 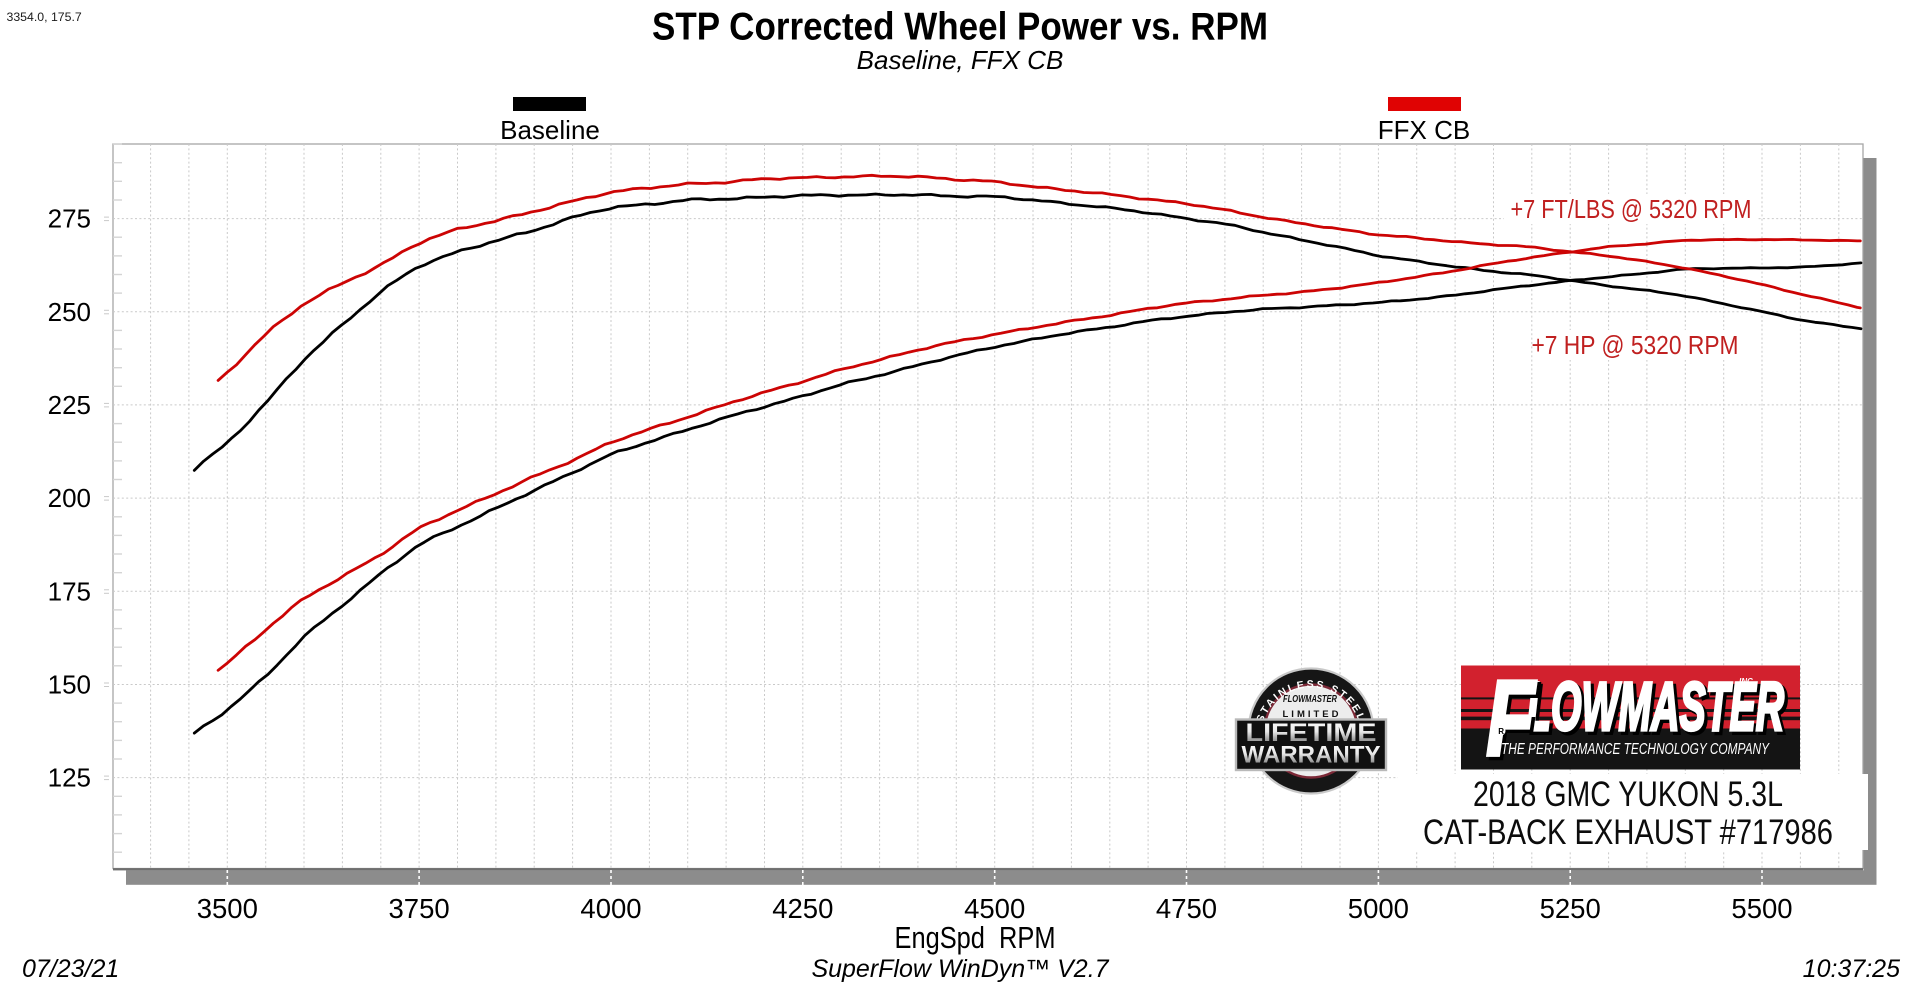 What do you see at coordinates (1312, 714) in the screenshot?
I see `svg-text: LIMITED` at bounding box center [1312, 714].